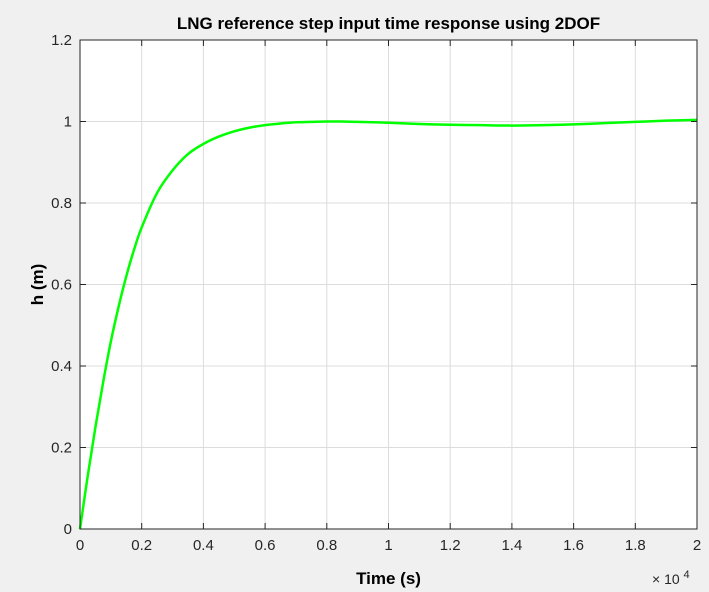  What do you see at coordinates (141, 545) in the screenshot?
I see `x-tick-label: 0.2` at bounding box center [141, 545].